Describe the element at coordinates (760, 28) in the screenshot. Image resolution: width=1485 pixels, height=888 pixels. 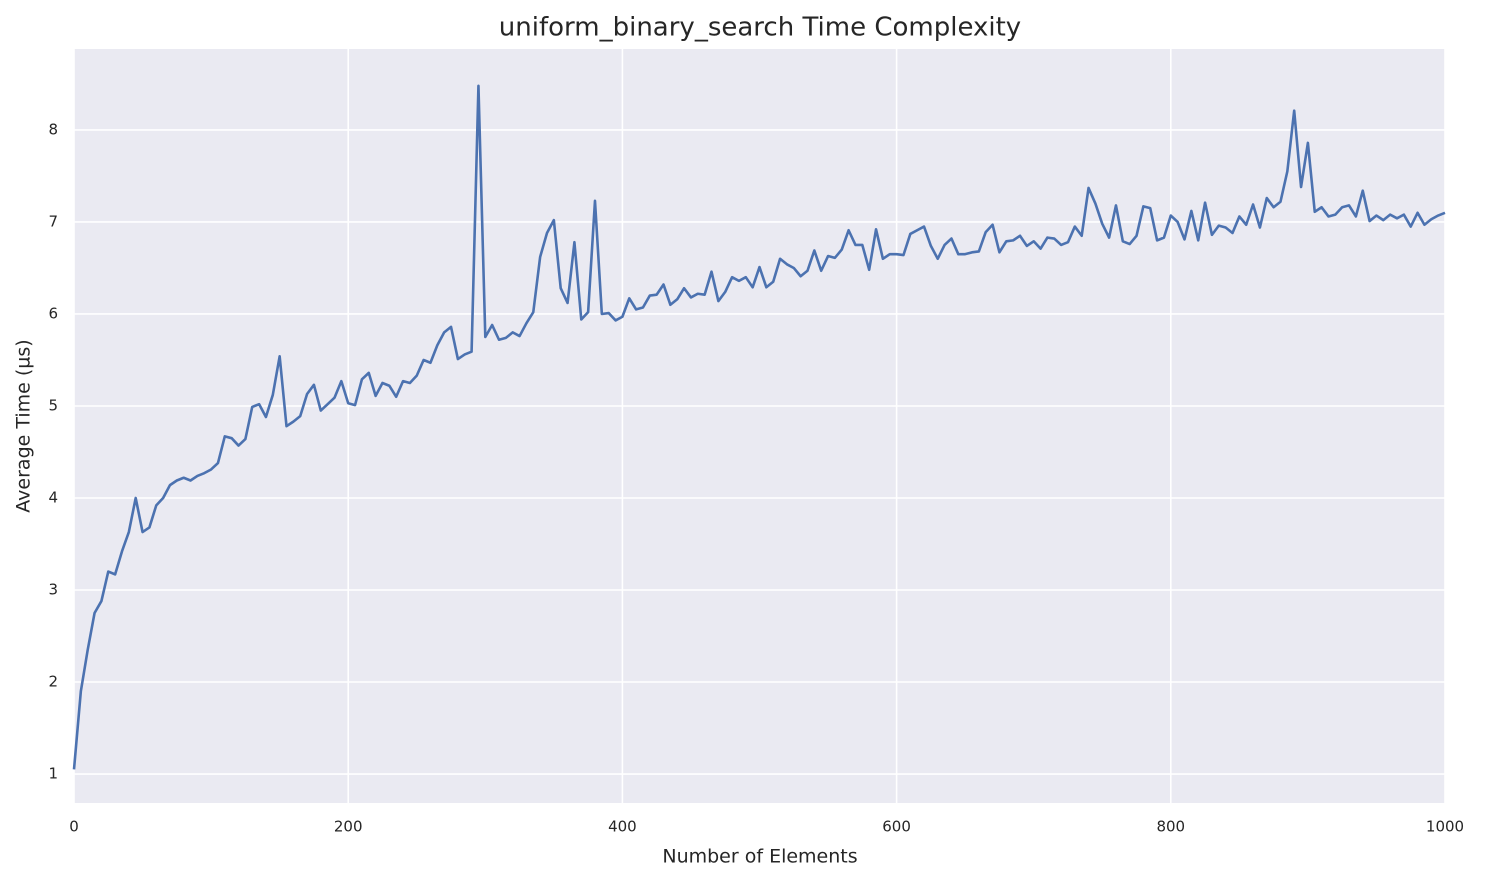
I see `chart-title: uniform_binary_search Time Complexity` at that location.